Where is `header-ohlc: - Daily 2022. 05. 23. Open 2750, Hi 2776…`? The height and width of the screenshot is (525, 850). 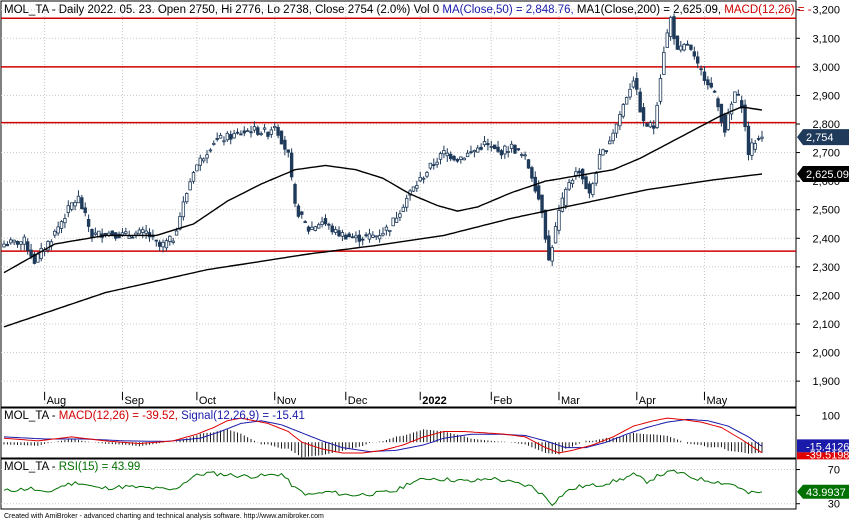 header-ohlc: - Daily 2022. 05. 23. Open 2750, Hi 2776… is located at coordinates (246, 10).